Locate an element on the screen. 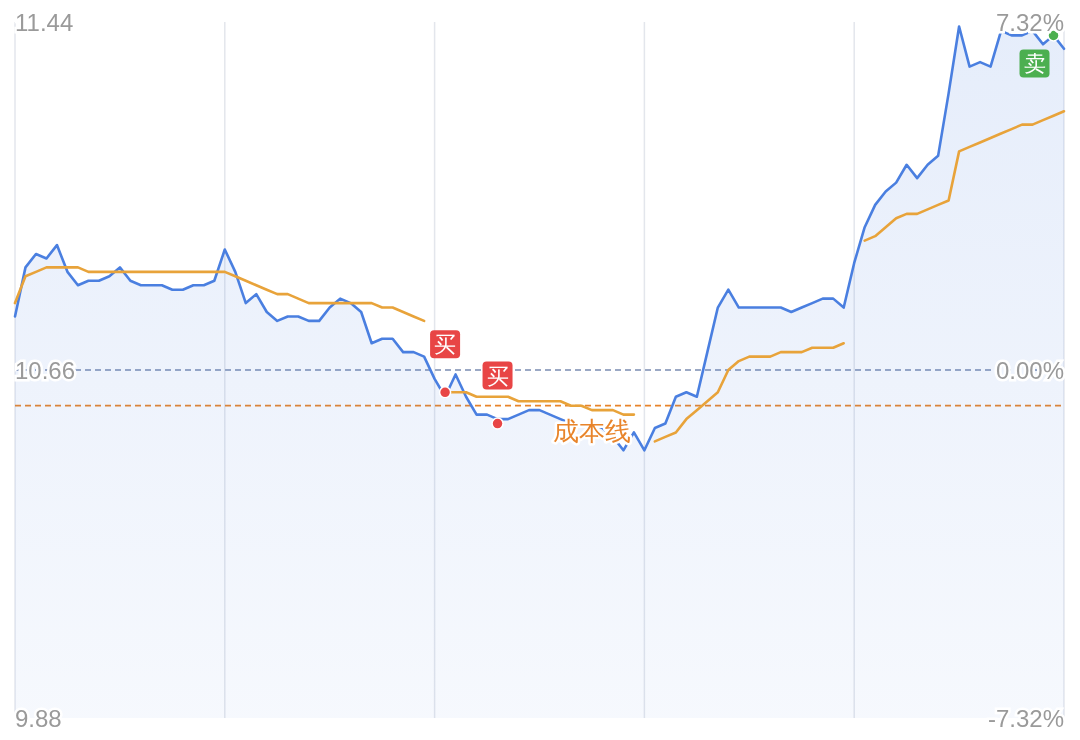 This screenshot has width=1080, height=740. ref-line-label: 成本线 is located at coordinates (591, 430).